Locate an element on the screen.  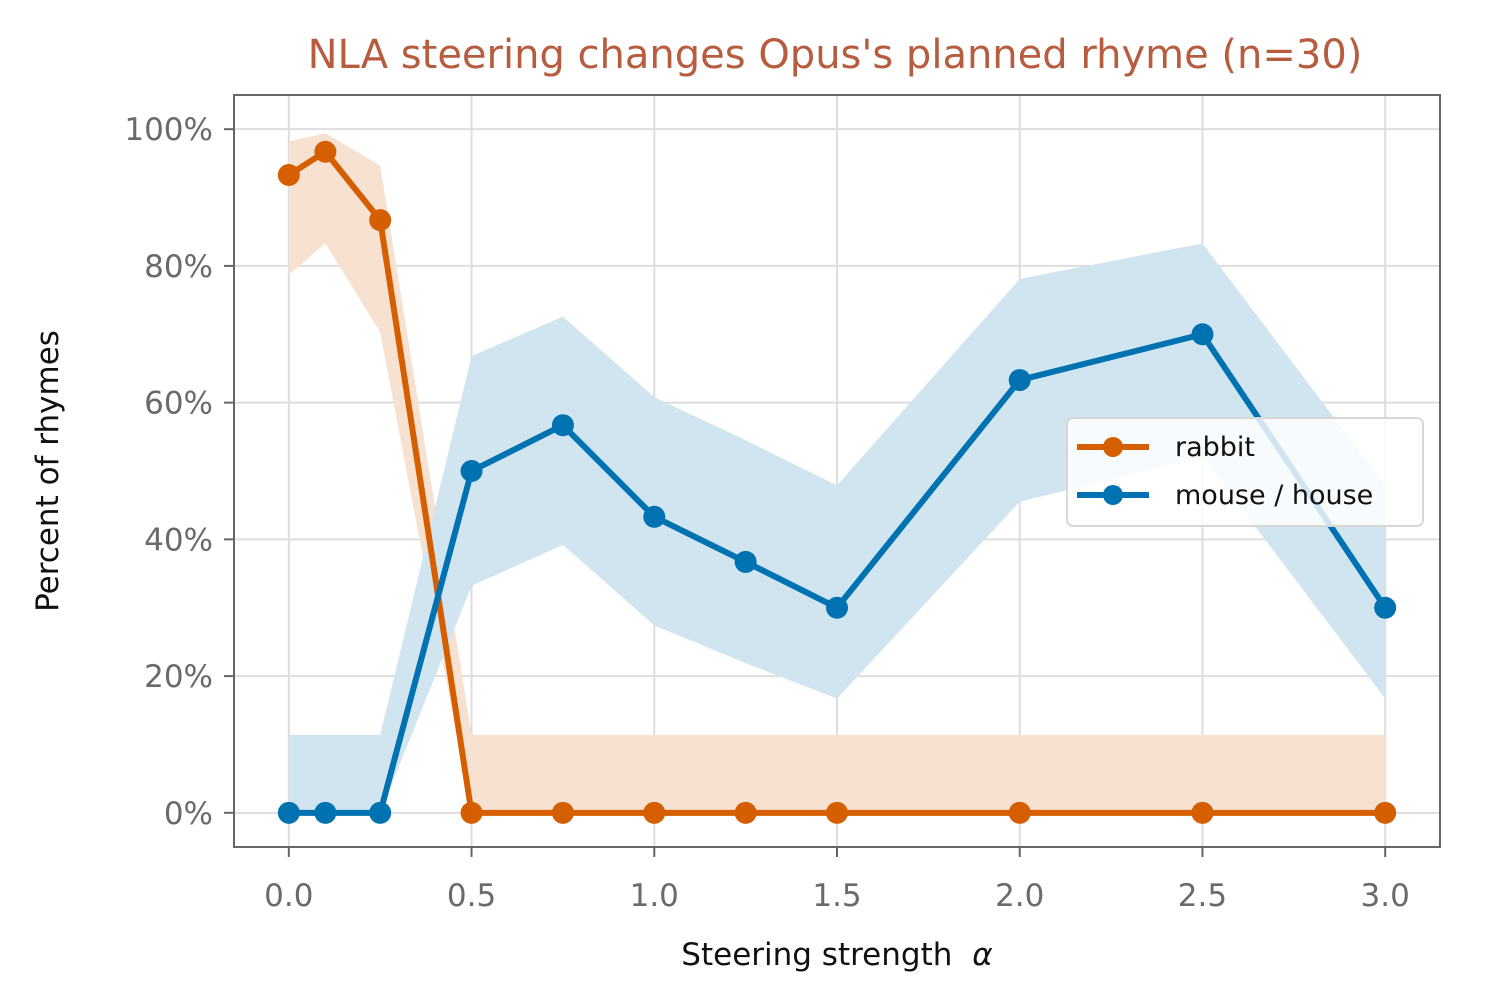
x-tick-label-2: 1.0 is located at coordinates (654, 896).